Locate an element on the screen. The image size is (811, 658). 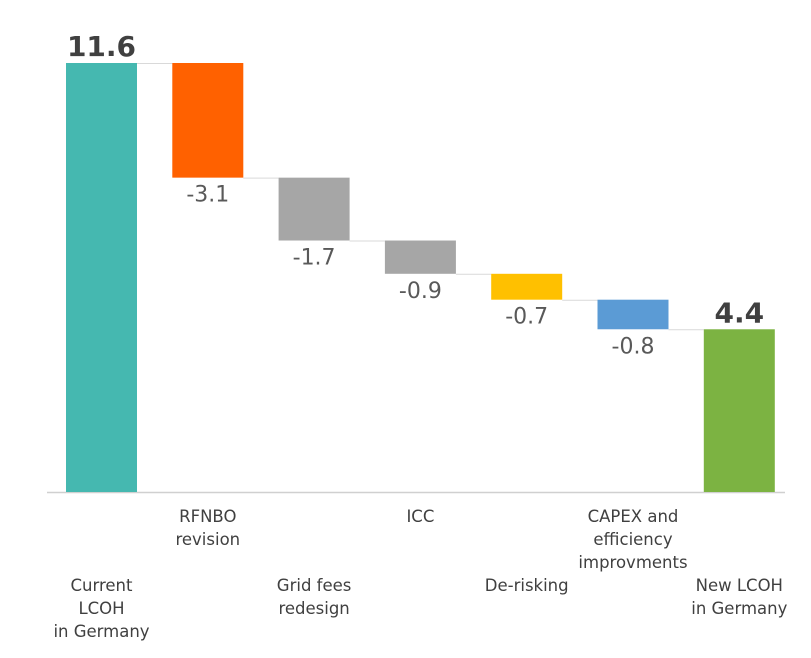
category-label: Grid fees is located at coordinates (314, 585).